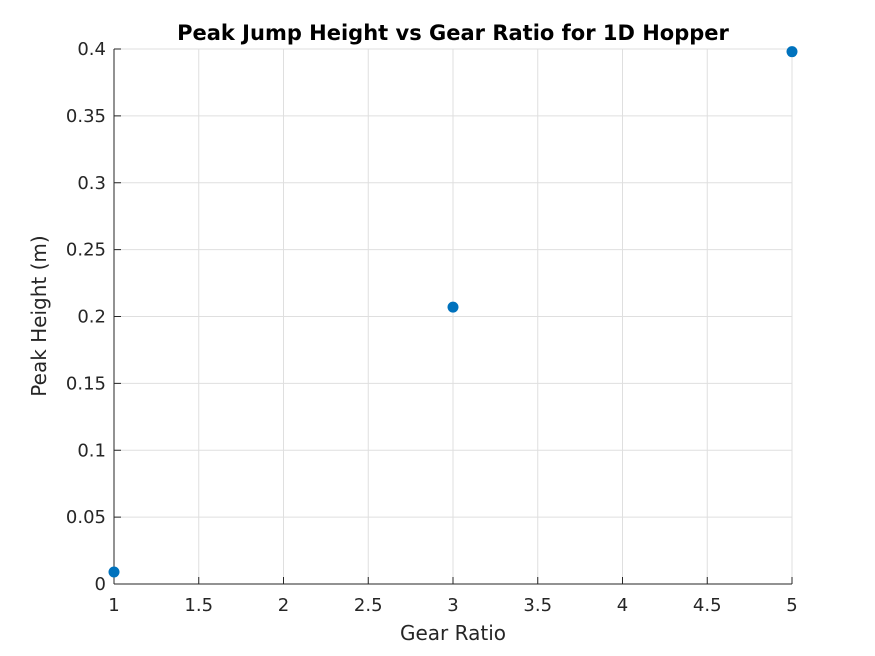 The image size is (875, 656). What do you see at coordinates (86, 517) in the screenshot?
I see `y-tick-label: 0.05` at bounding box center [86, 517].